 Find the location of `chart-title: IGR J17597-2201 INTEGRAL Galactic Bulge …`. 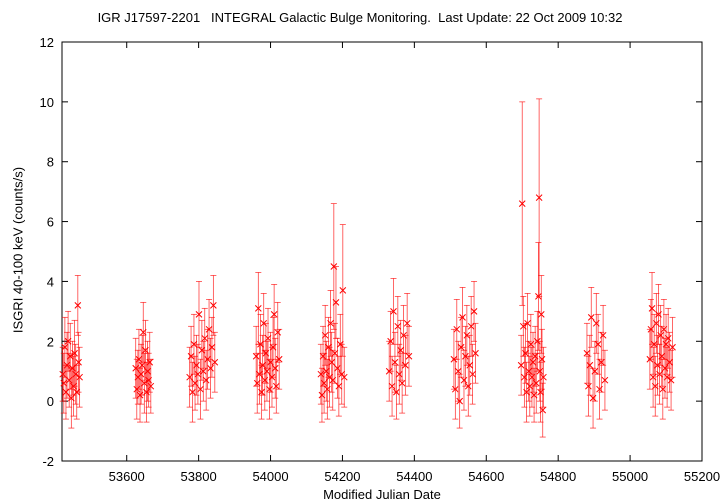

chart-title: IGR J17597-2201 INTEGRAL Galactic Bulge … is located at coordinates (360, 17).